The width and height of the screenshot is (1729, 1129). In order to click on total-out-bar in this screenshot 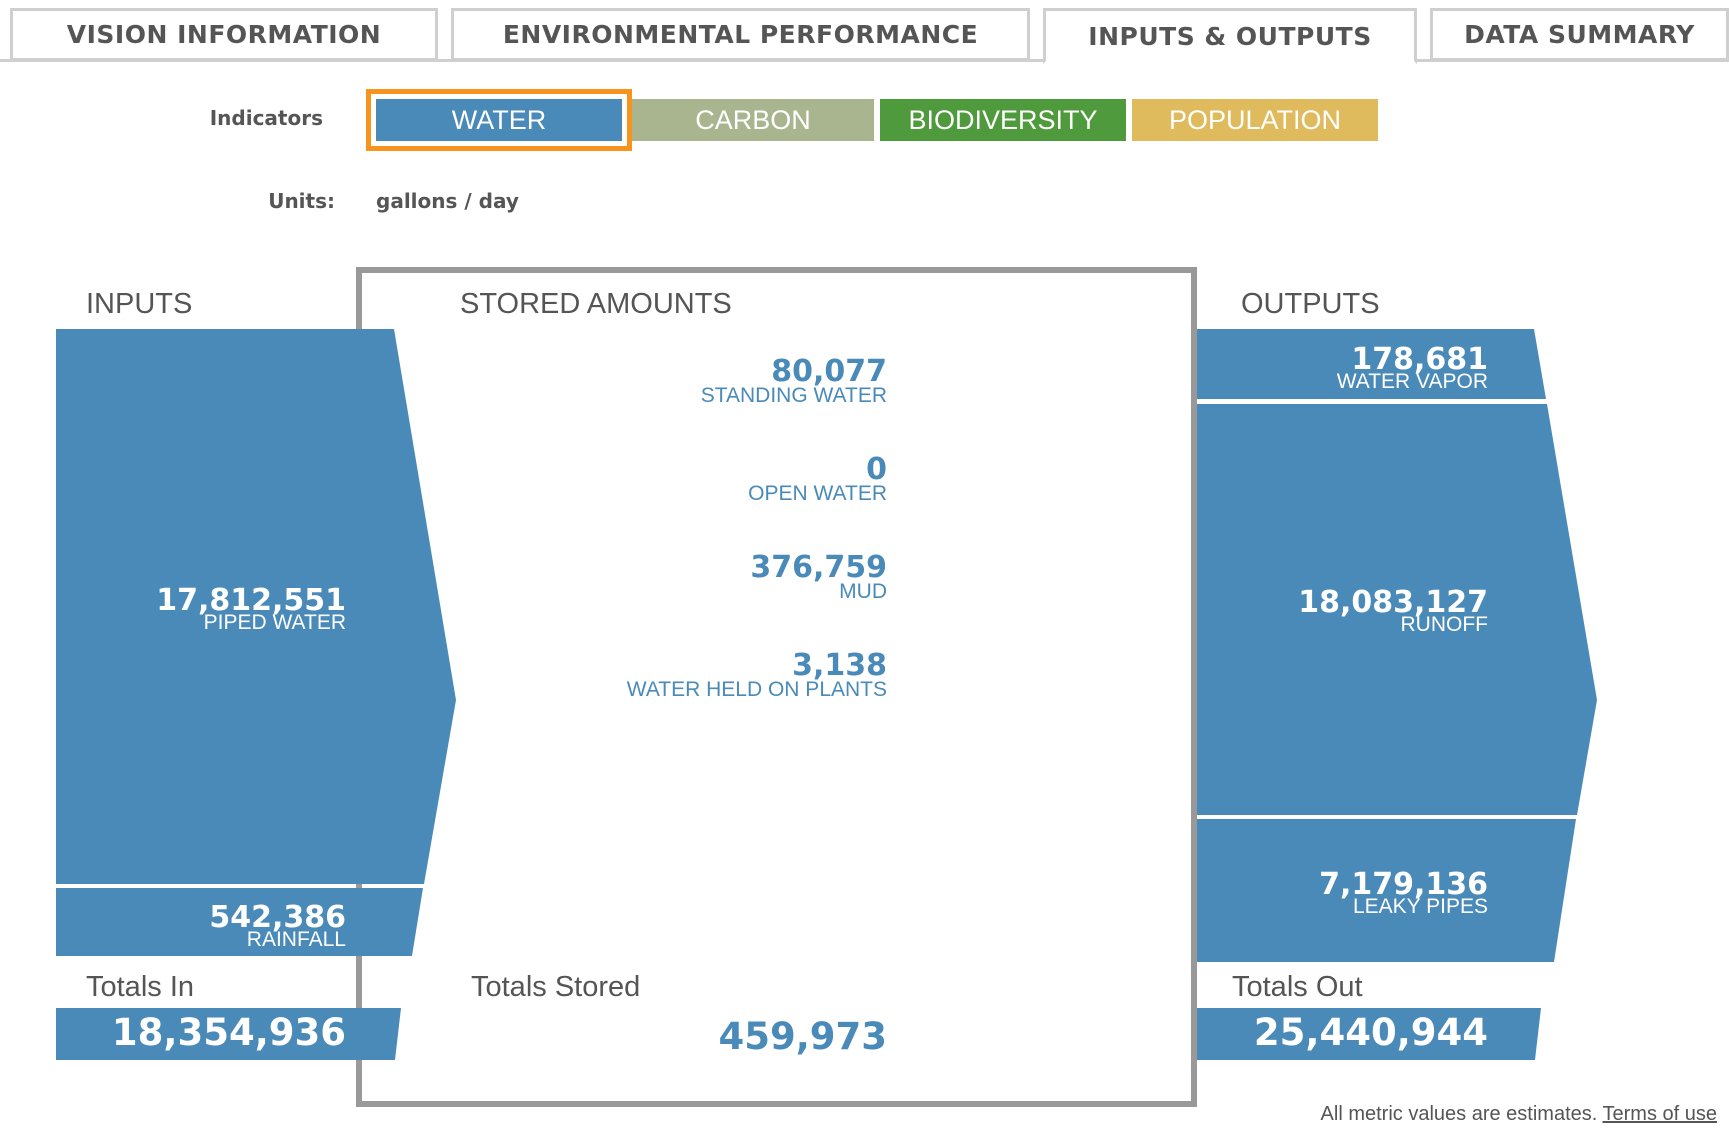, I will do `click(1369, 1034)`.